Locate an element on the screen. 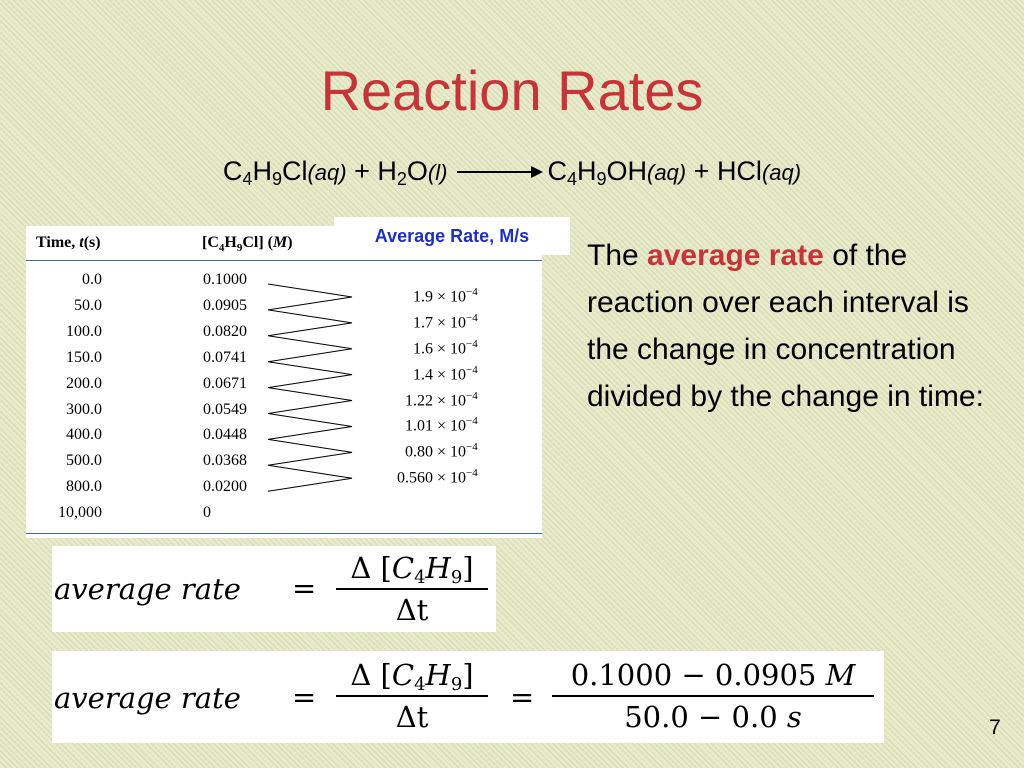  rate-cell: 1.7 × 10⁻⁴ is located at coordinates (445, 321).